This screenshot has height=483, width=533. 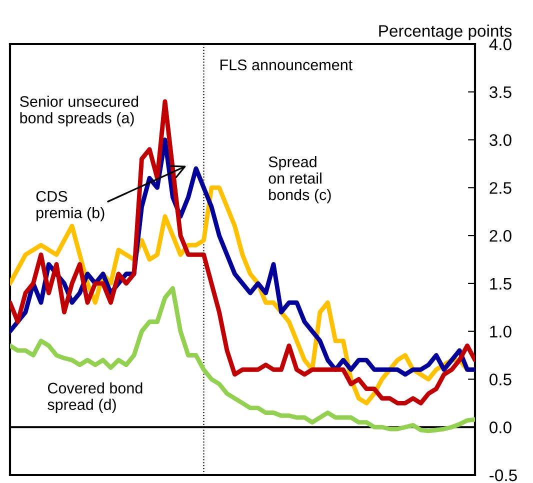 What do you see at coordinates (500, 44) in the screenshot?
I see `y-tick-label: 4.0` at bounding box center [500, 44].